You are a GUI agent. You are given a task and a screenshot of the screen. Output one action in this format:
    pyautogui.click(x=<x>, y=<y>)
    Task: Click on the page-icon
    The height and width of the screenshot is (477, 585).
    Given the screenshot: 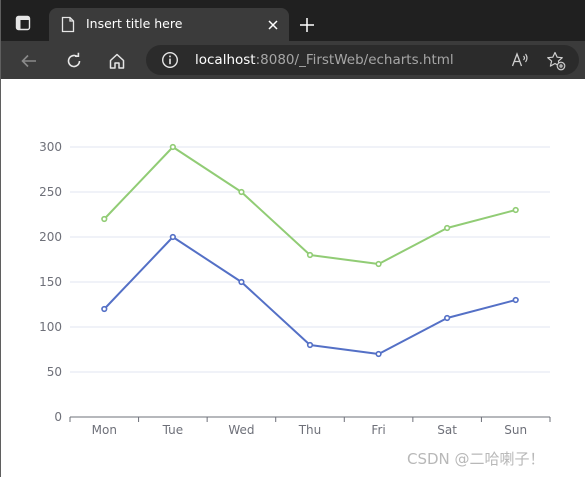 What is the action you would take?
    pyautogui.click(x=68, y=24)
    